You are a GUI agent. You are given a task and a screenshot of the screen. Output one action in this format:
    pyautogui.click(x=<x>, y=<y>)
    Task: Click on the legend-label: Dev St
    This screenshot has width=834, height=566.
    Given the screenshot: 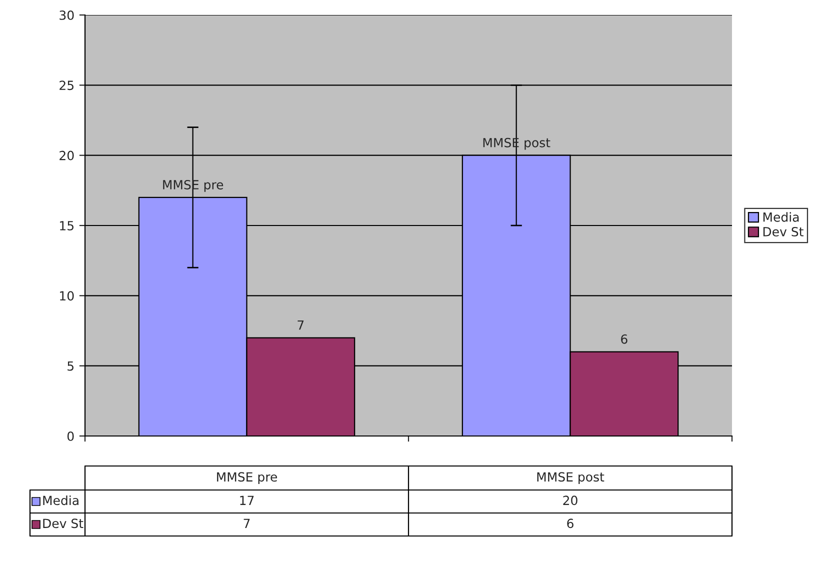 What is the action you would take?
    pyautogui.click(x=783, y=231)
    